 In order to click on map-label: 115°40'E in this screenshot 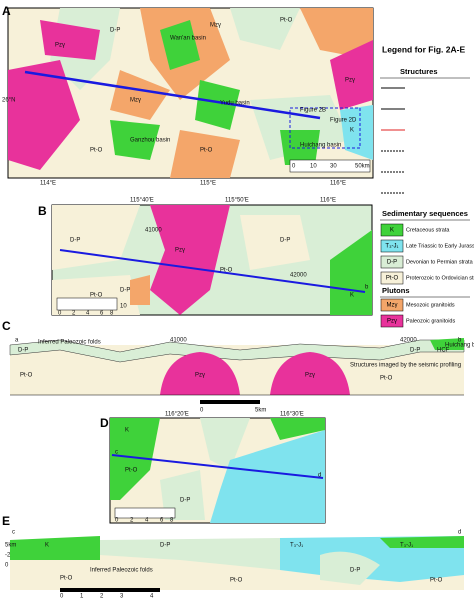, I will do `click(142, 201)`.